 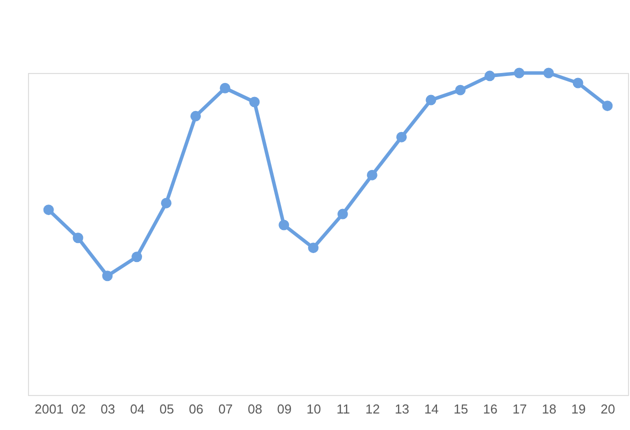 What do you see at coordinates (608, 409) in the screenshot?
I see `x-tick-label: 20` at bounding box center [608, 409].